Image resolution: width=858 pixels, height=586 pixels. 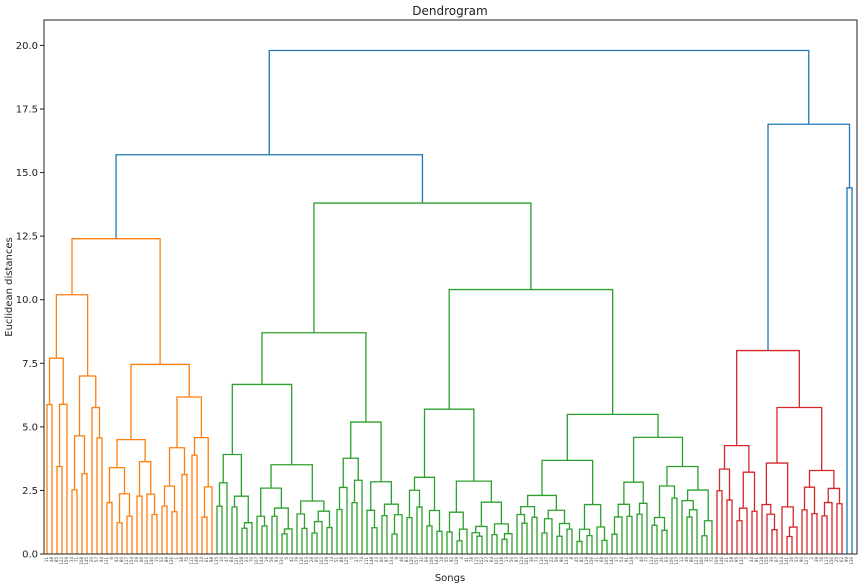 I want to click on leaf-label: 78, so click(x=471, y=560).